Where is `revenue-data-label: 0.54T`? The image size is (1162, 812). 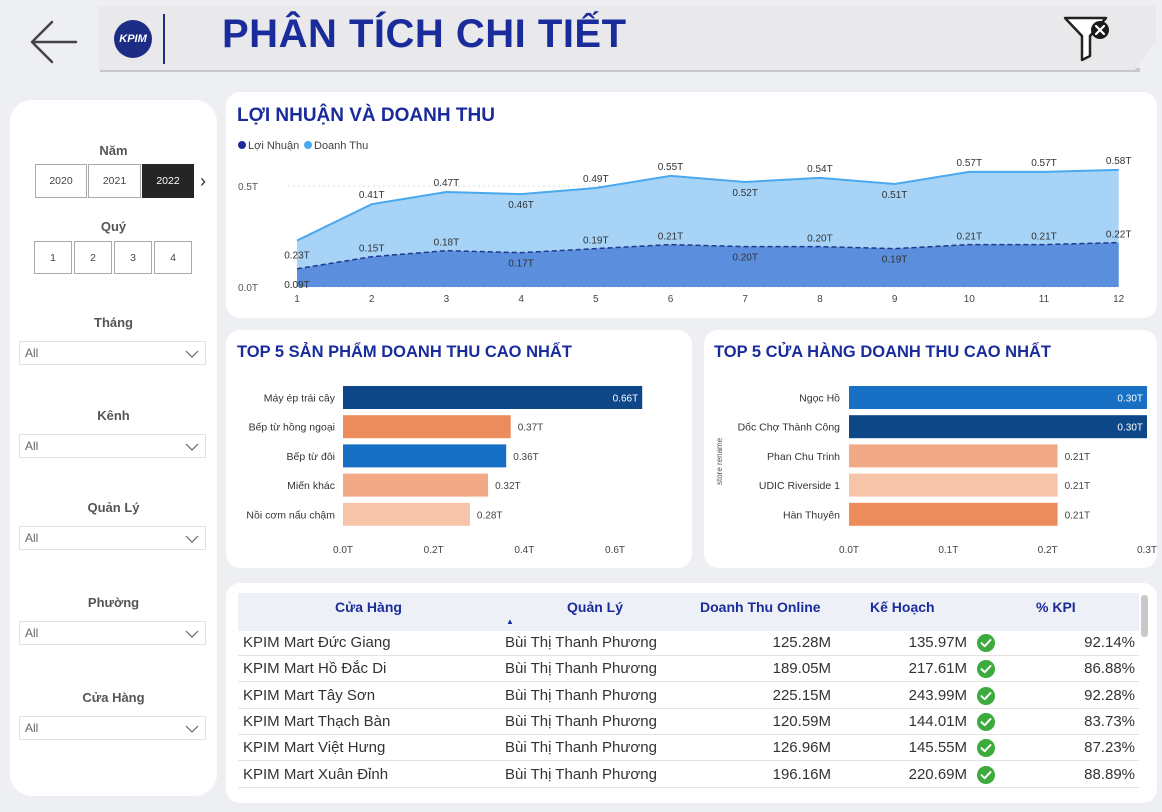 revenue-data-label: 0.54T is located at coordinates (820, 169).